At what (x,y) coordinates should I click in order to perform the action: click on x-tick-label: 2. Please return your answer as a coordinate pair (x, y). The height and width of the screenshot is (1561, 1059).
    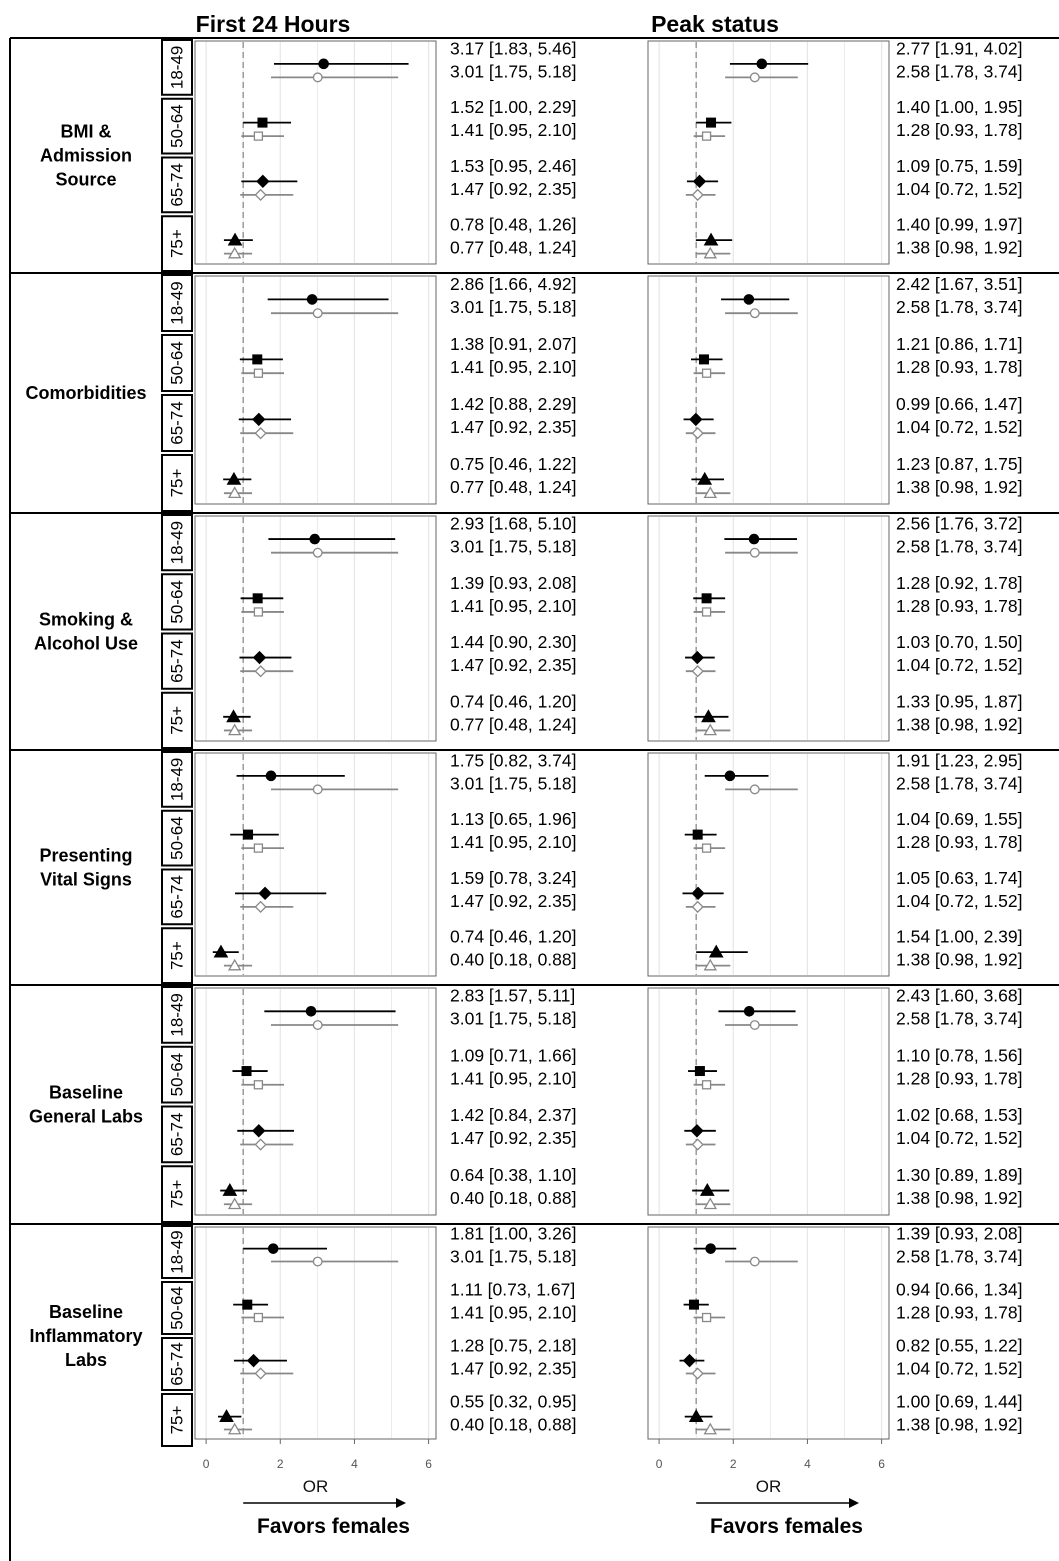
    Looking at the image, I should click on (733, 1464).